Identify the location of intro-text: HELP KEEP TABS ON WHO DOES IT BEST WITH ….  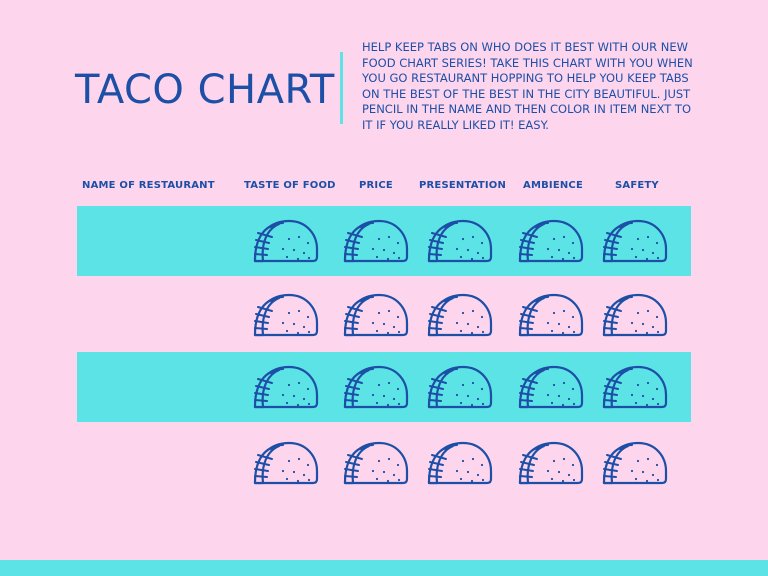
(527, 86).